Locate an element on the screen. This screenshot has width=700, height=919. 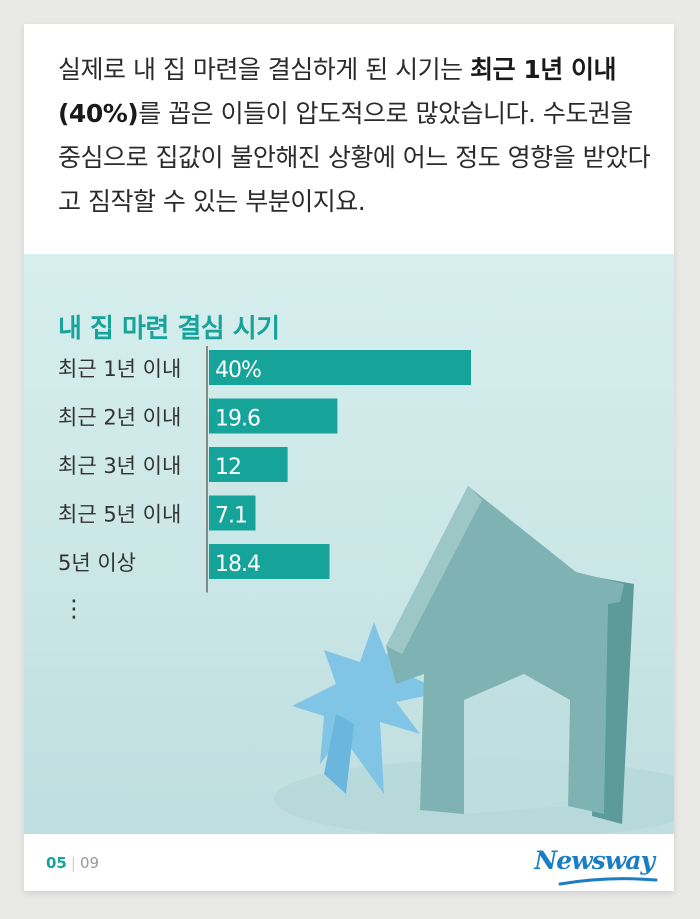
intro-highlight: 최근 1년 이내(40%) is located at coordinates (337, 91).